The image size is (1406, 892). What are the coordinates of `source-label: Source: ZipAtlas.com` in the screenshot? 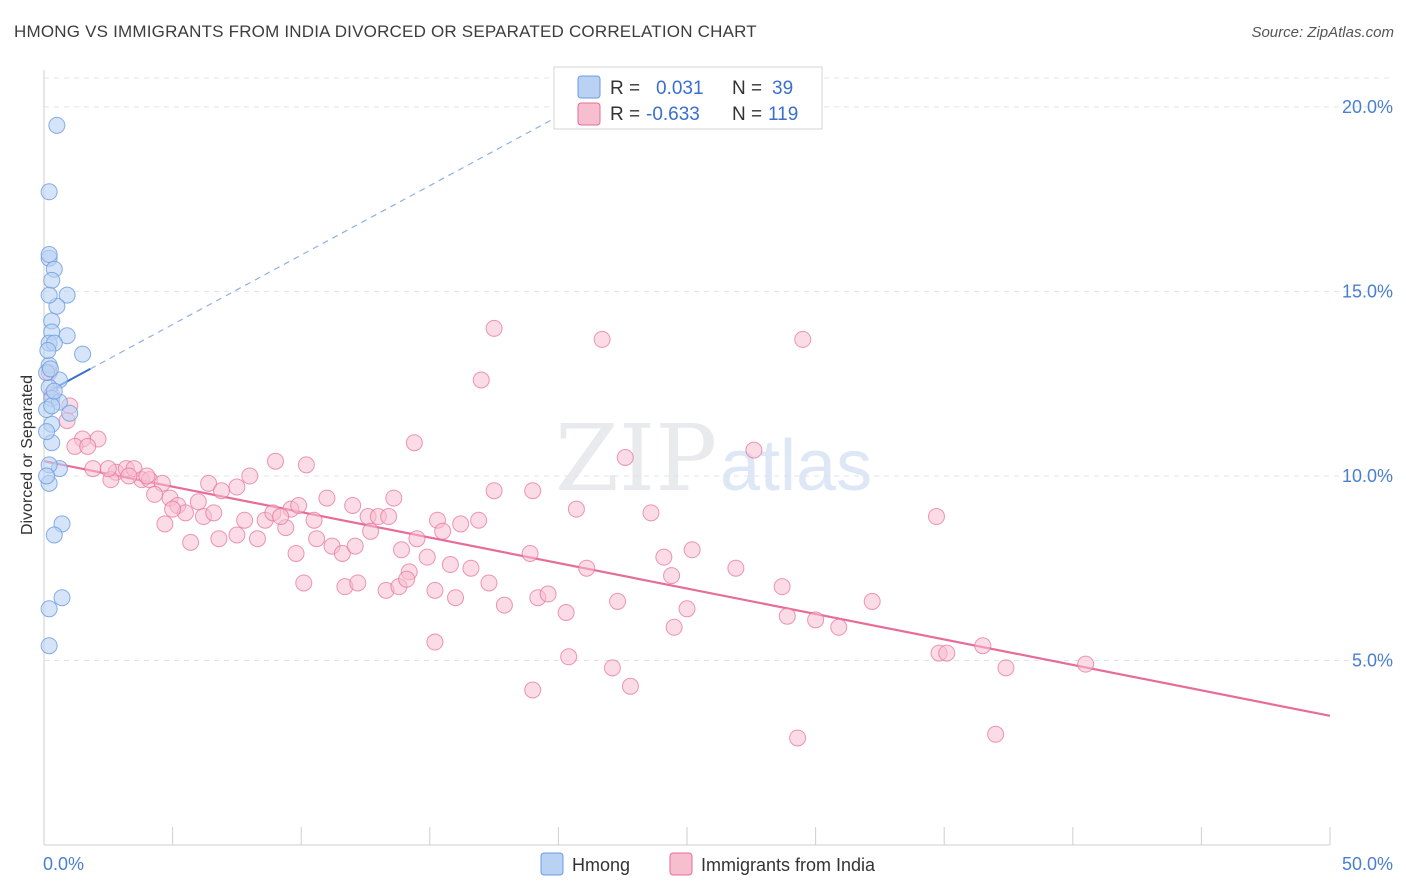 It's located at (1322, 32).